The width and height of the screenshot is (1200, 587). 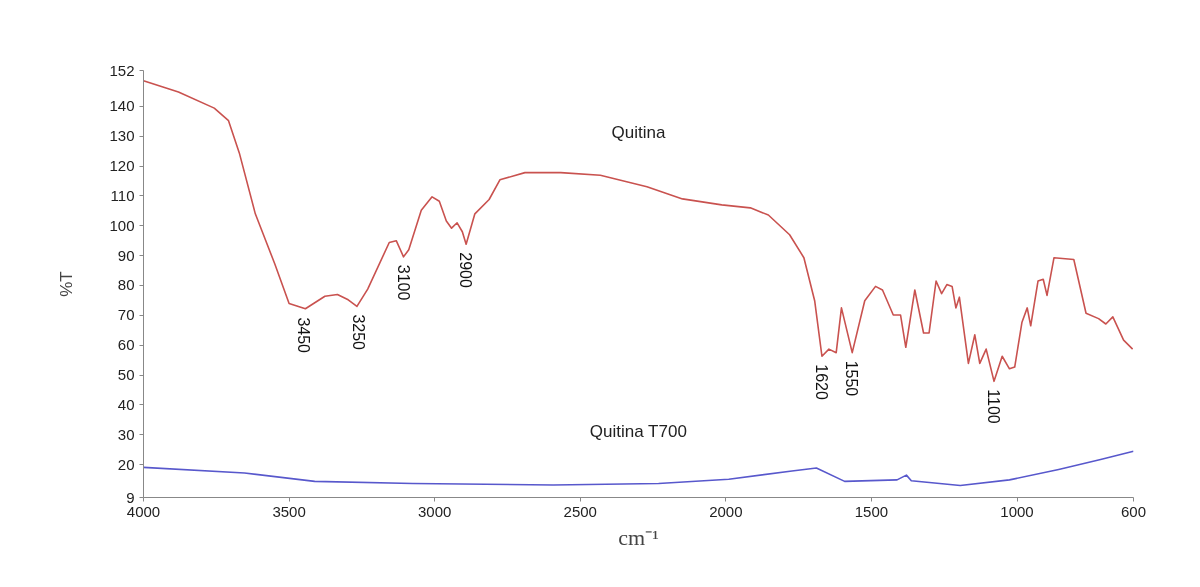 What do you see at coordinates (126, 375) in the screenshot?
I see `y-tick-label: 50` at bounding box center [126, 375].